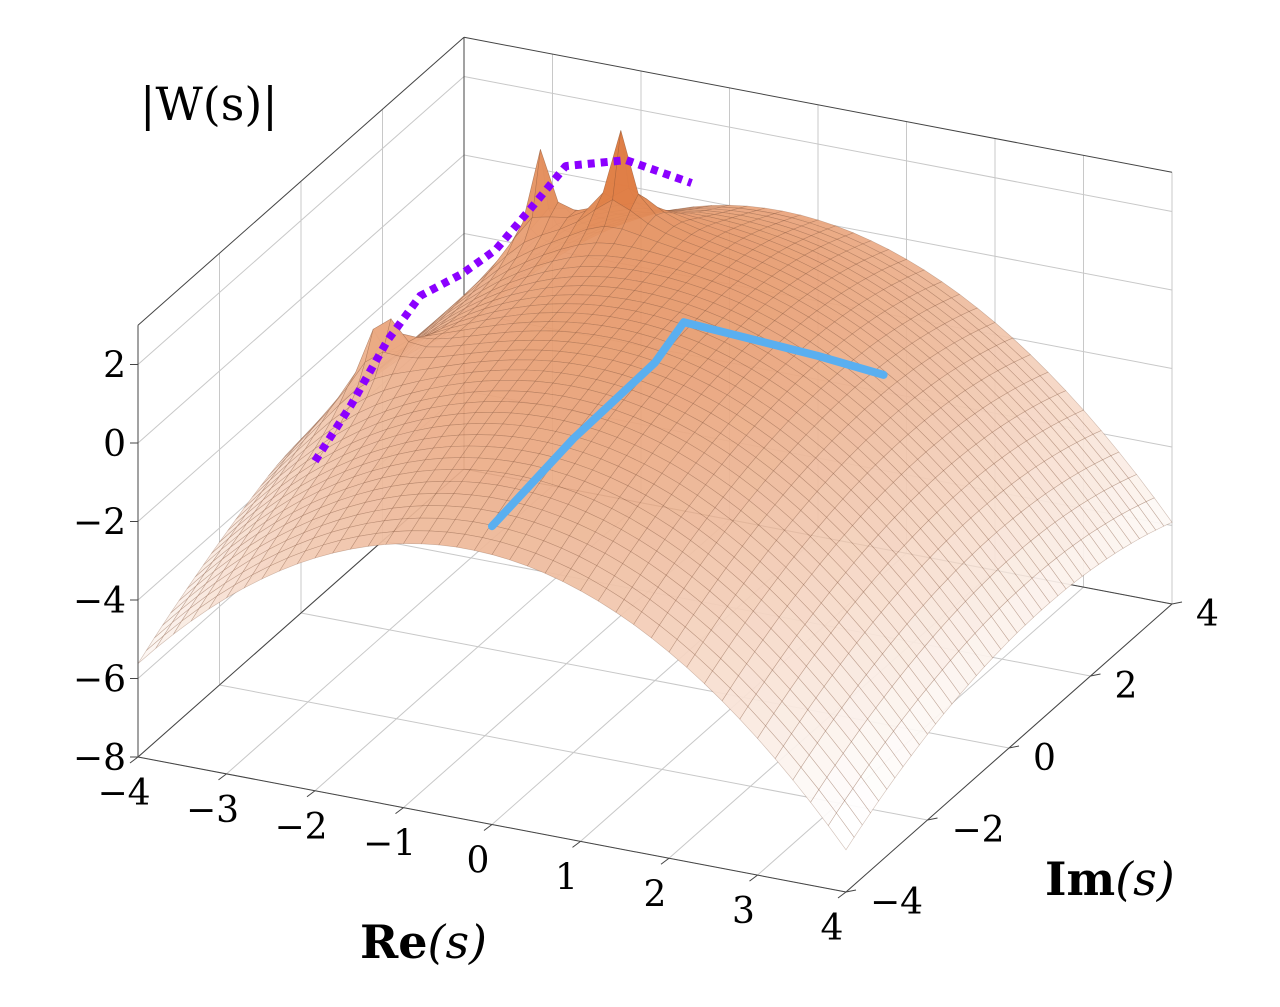  What do you see at coordinates (1126, 686) in the screenshot?
I see `y-tick-label: 2` at bounding box center [1126, 686].